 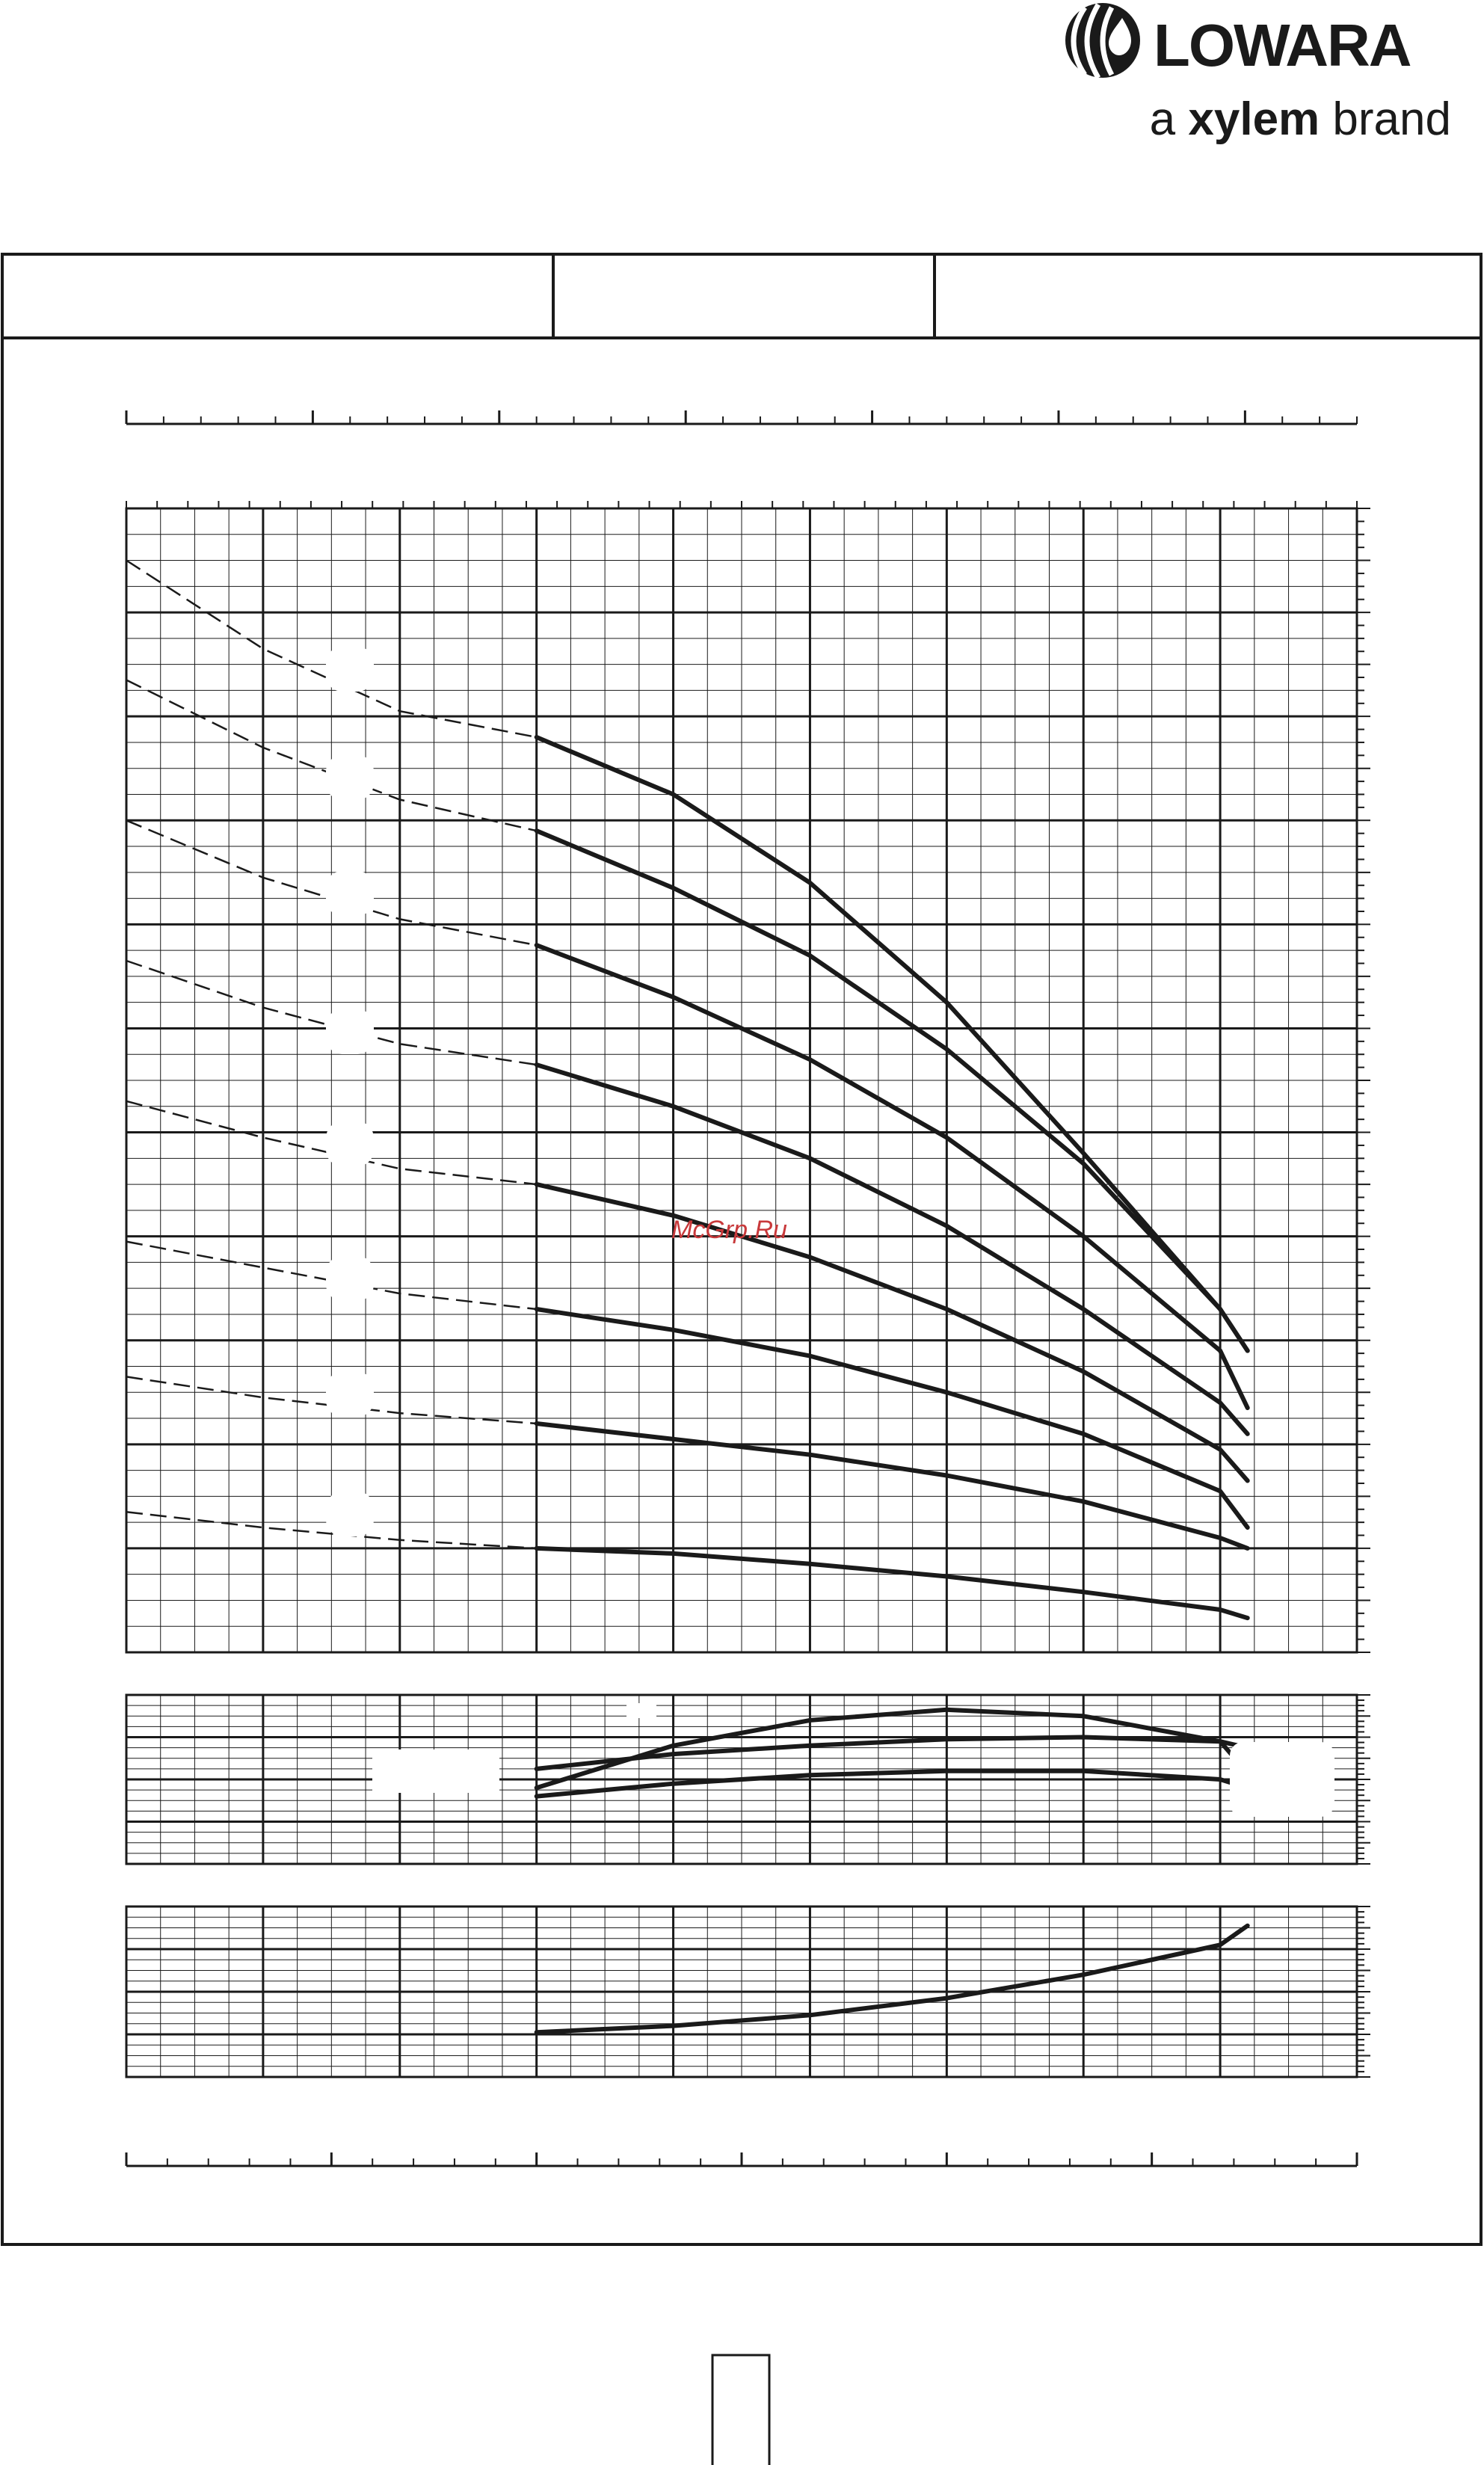 What do you see at coordinates (1392, 119) in the screenshot?
I see `tagline-suffix: brand` at bounding box center [1392, 119].